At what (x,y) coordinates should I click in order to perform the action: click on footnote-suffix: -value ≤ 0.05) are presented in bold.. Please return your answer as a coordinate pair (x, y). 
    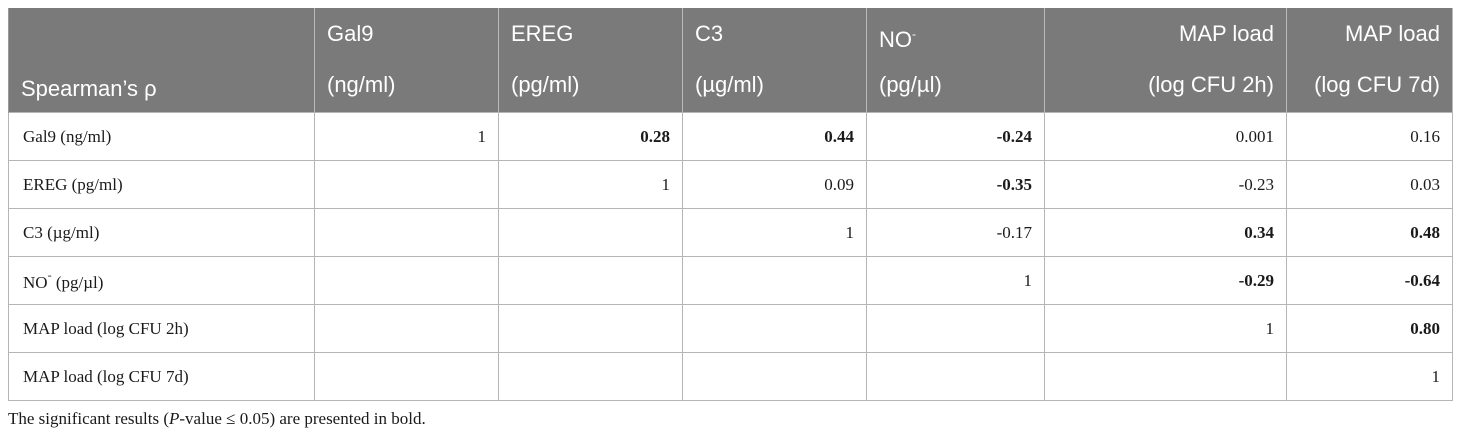
    Looking at the image, I should click on (302, 418).